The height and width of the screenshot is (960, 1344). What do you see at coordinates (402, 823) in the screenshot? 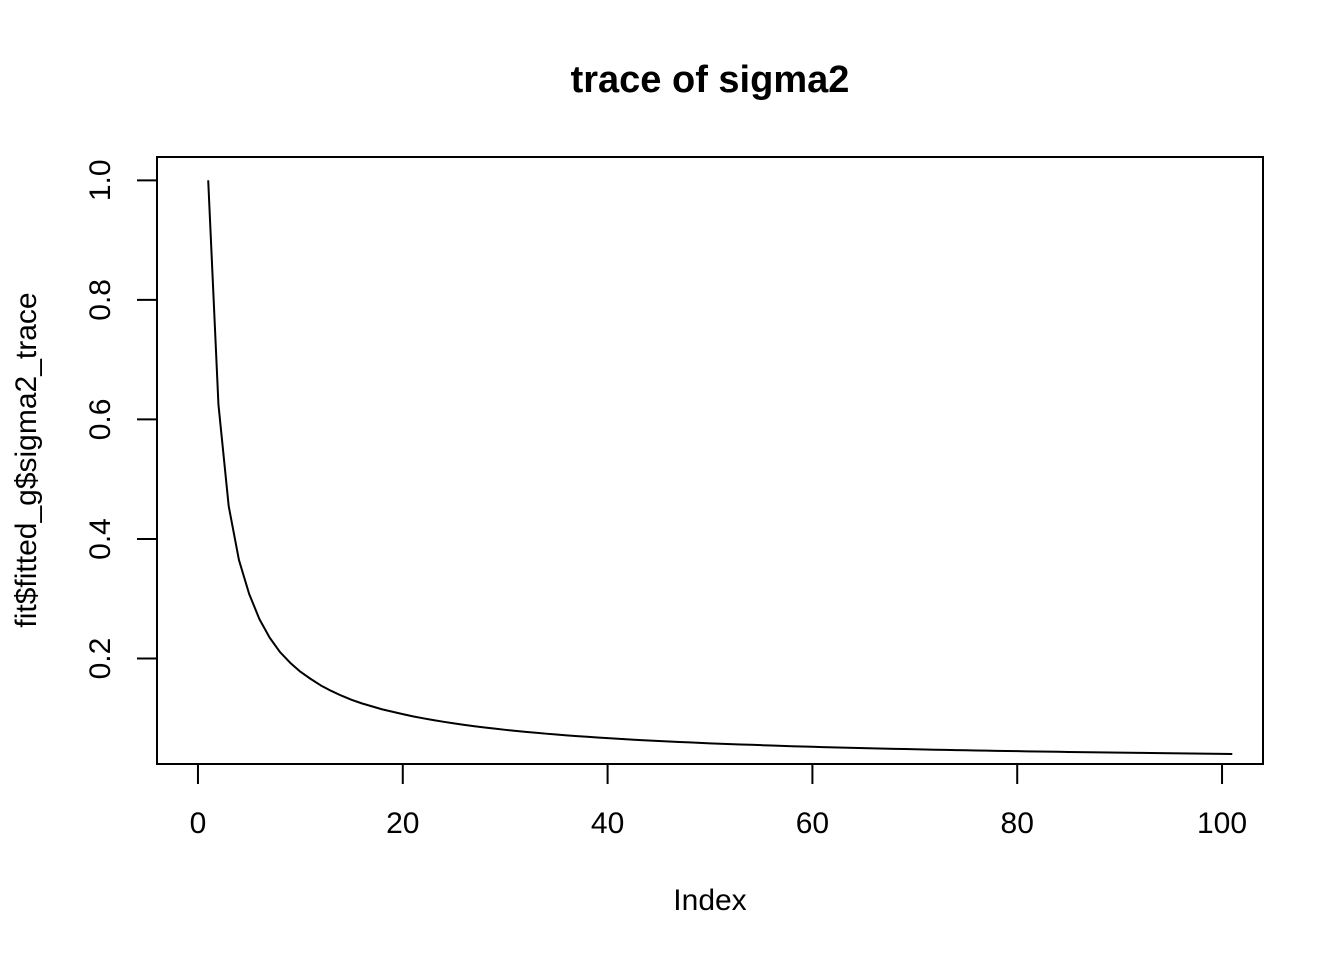
I see `x-tick-label: 20` at bounding box center [402, 823].